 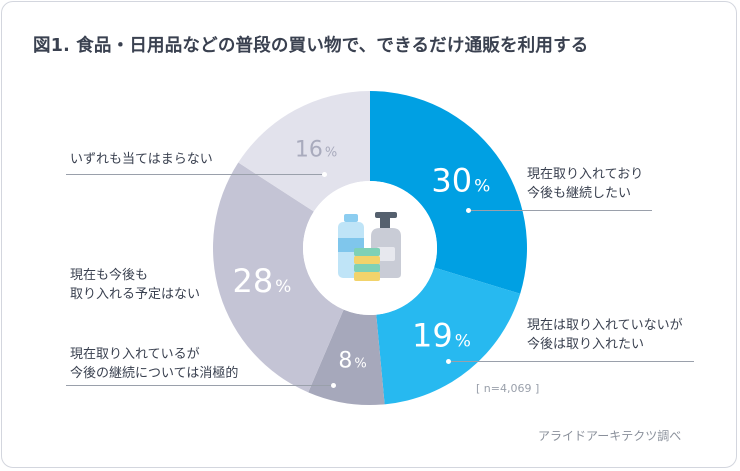 What do you see at coordinates (109, 275) in the screenshot?
I see `slice-label-line: 現在も今後も` at bounding box center [109, 275].